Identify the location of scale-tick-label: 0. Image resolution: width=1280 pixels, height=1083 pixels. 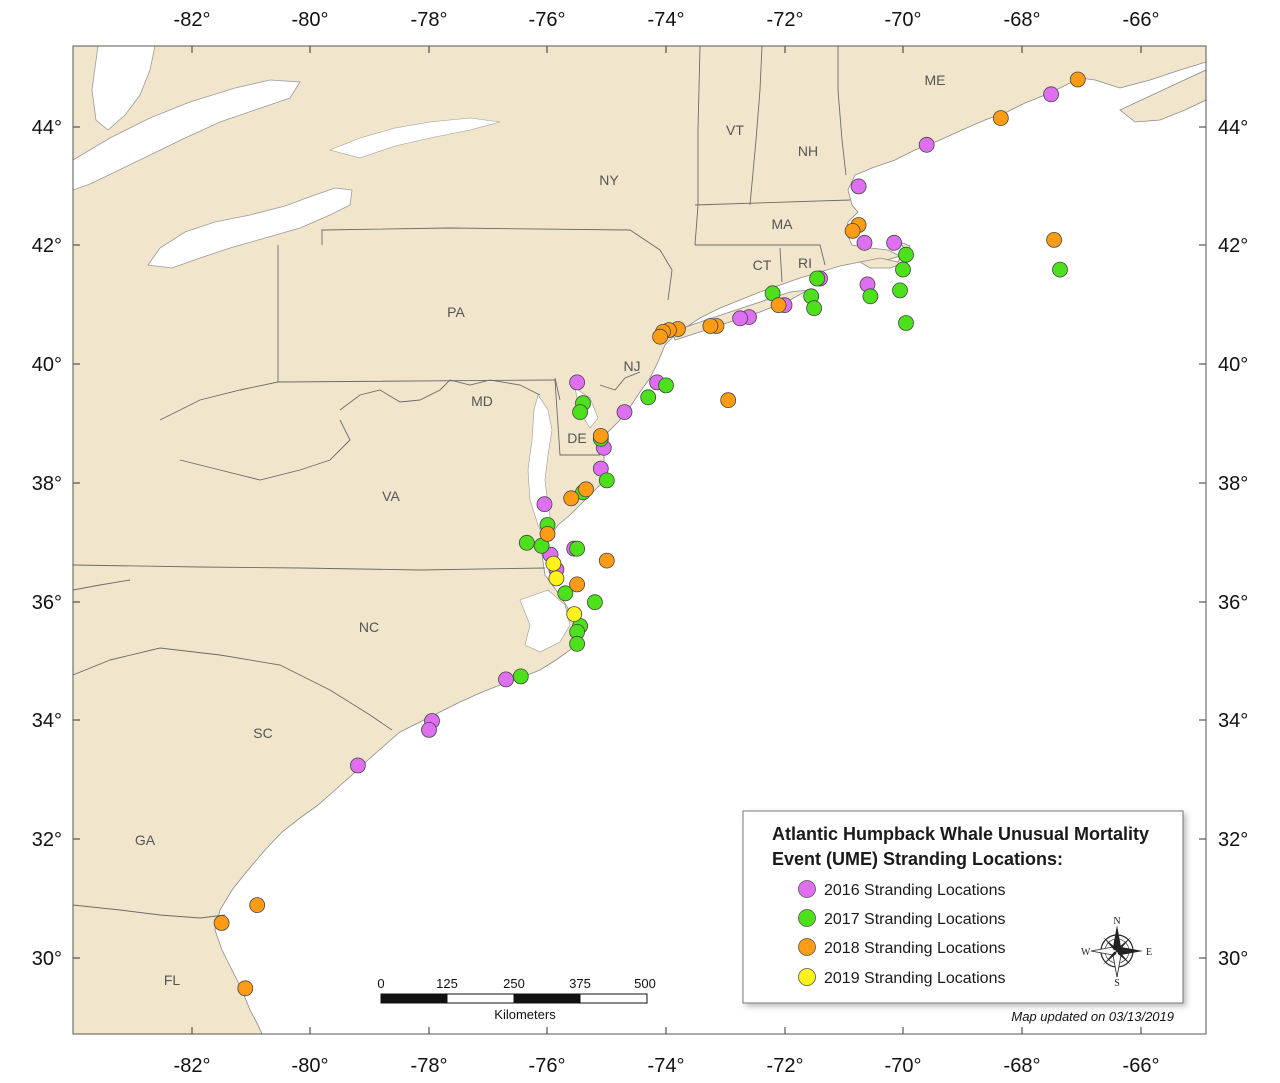
(380, 983).